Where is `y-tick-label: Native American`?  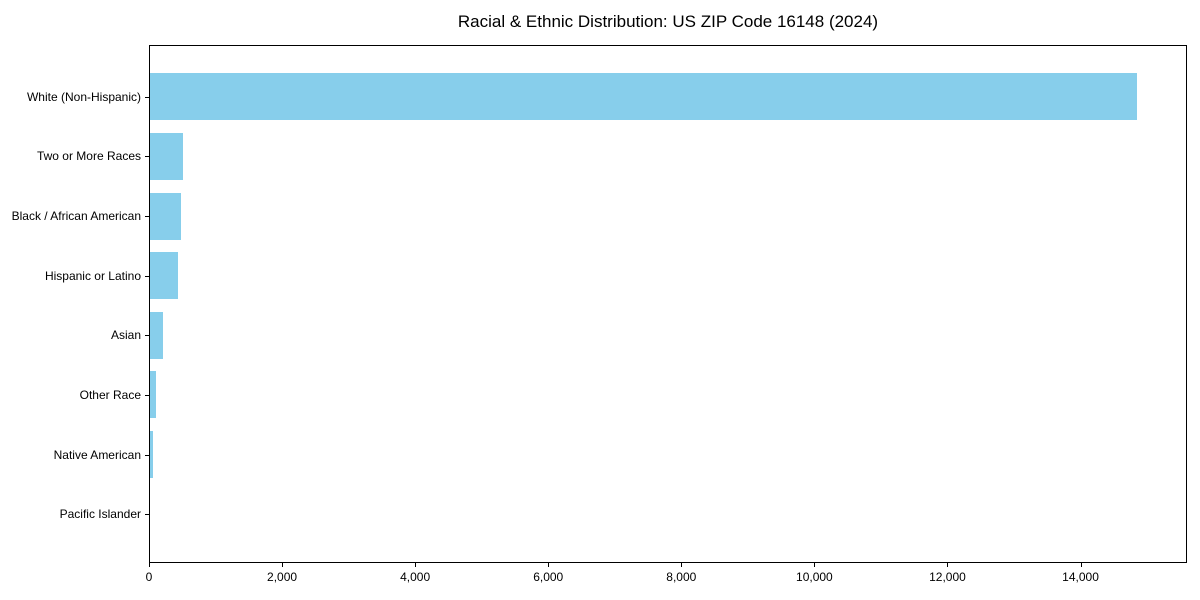
y-tick-label: Native American is located at coordinates (97, 454).